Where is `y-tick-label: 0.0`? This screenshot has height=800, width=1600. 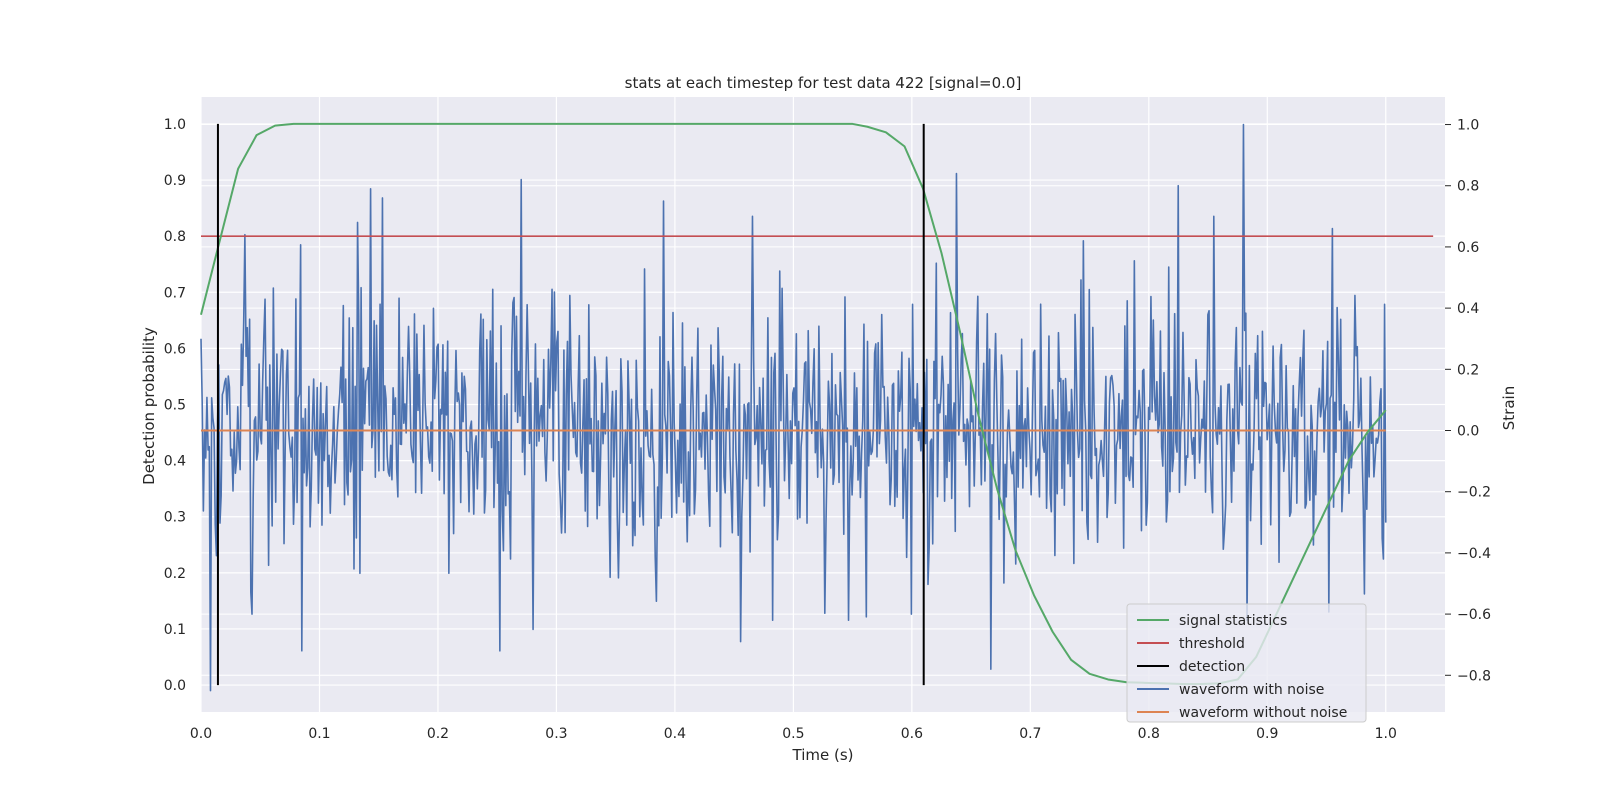 y-tick-label: 0.0 is located at coordinates (175, 686).